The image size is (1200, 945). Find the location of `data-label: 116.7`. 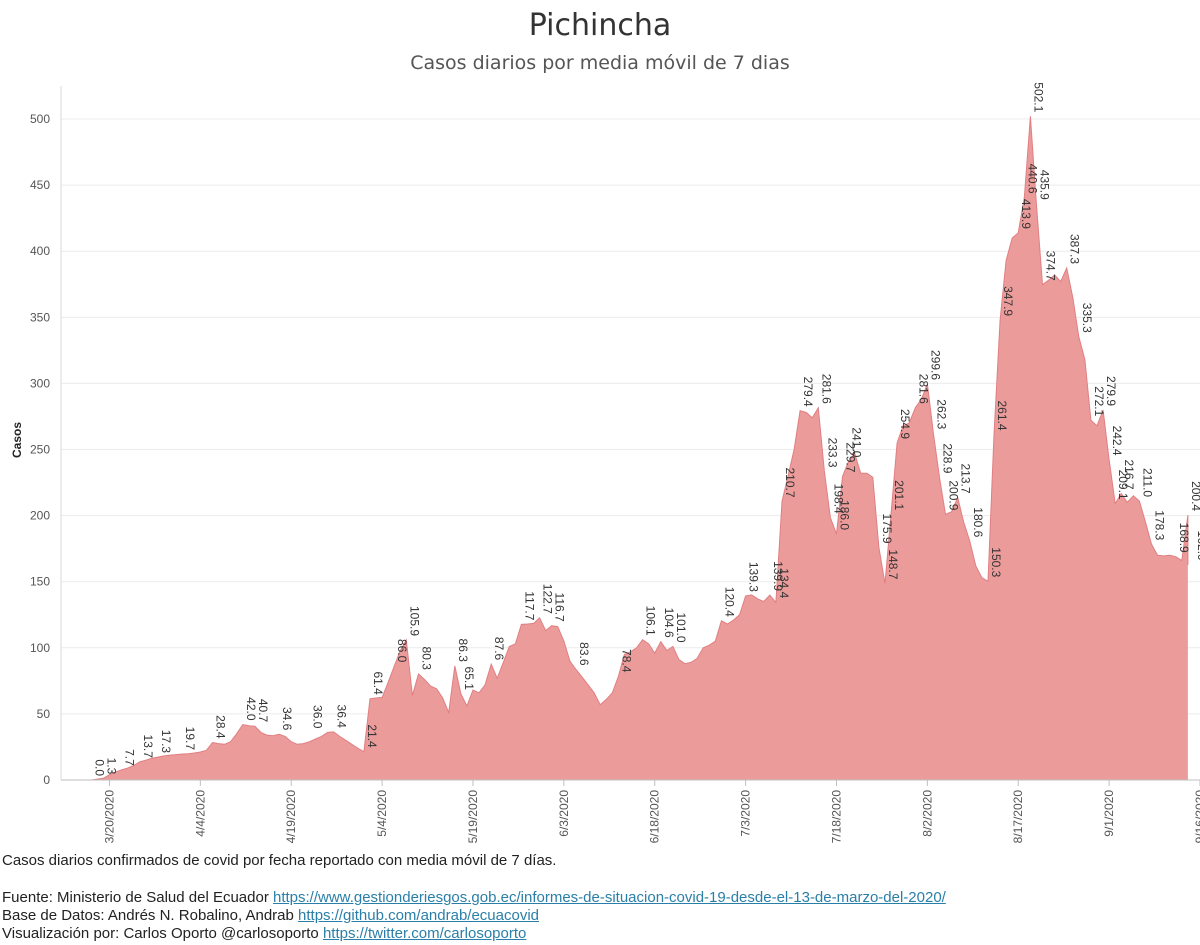

data-label: 116.7 is located at coordinates (560, 607).